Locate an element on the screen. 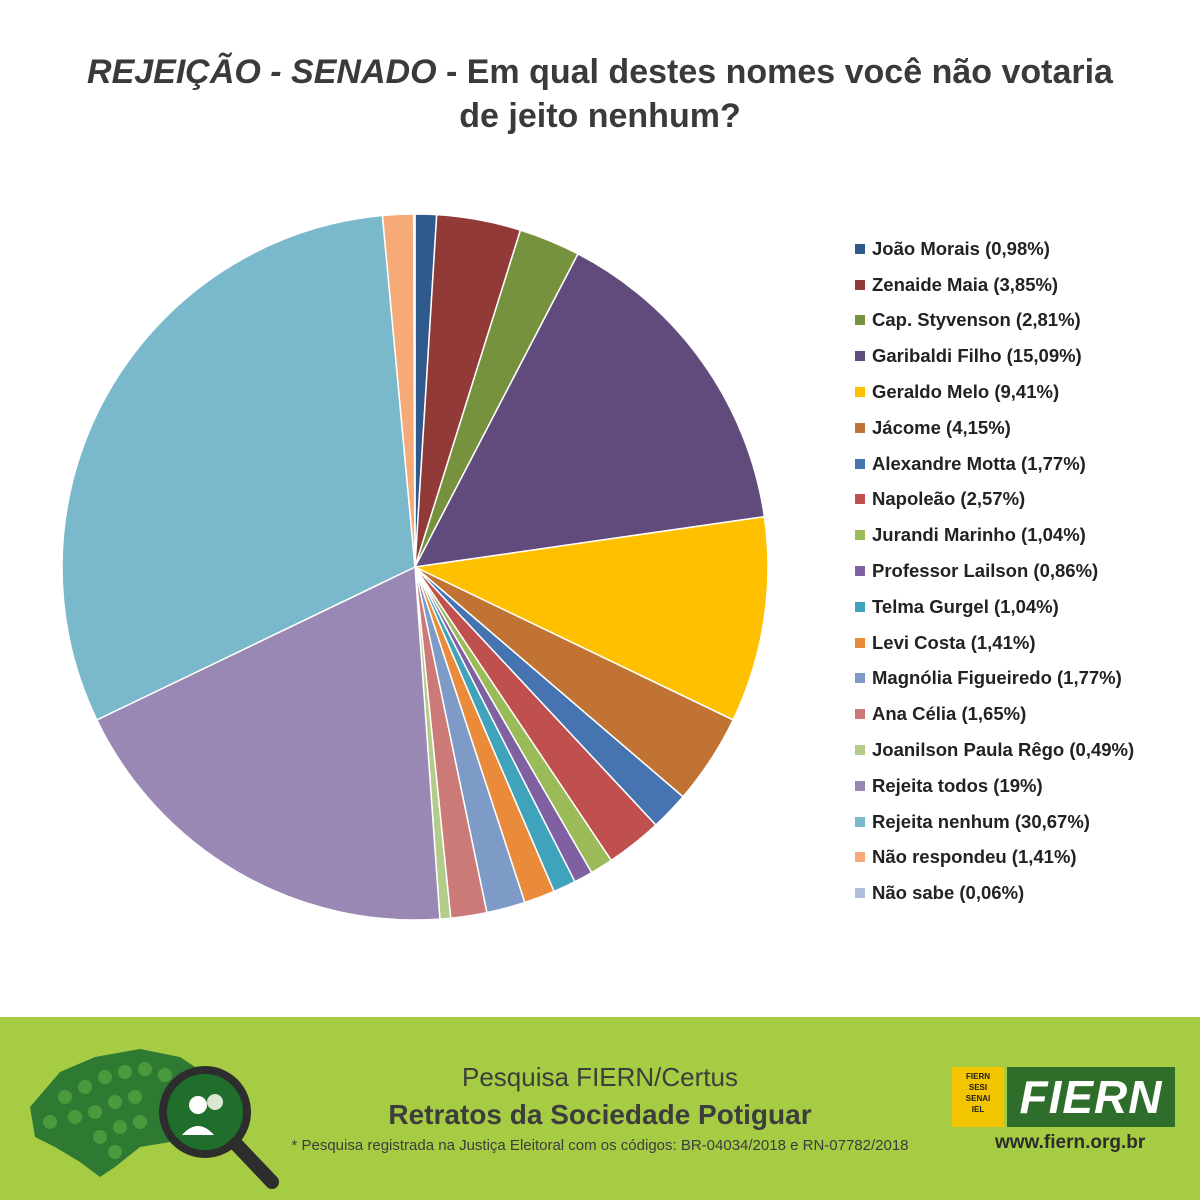 The width and height of the screenshot is (1200, 1200). fiern-system-logo: FIERN SESI SENAI IEL is located at coordinates (978, 1097).